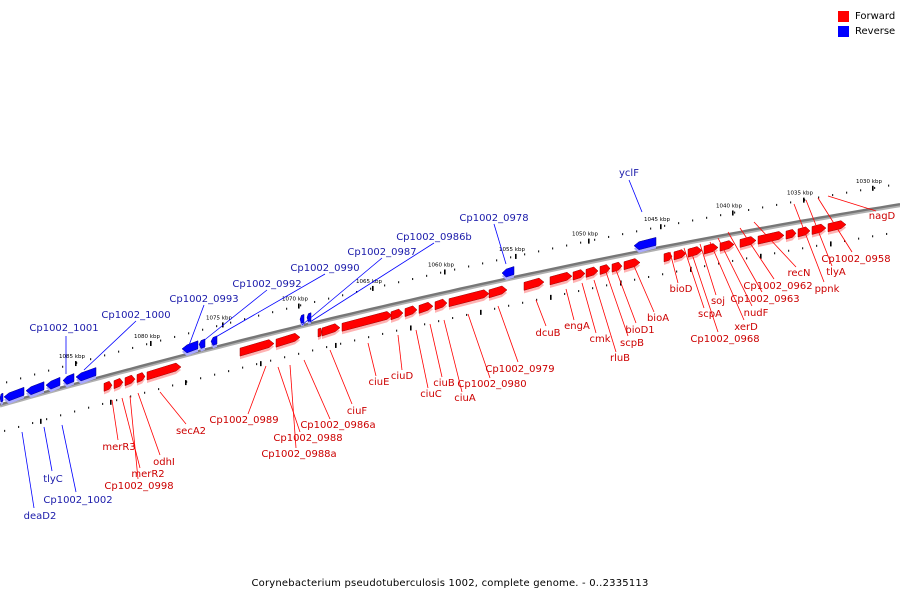 Image resolution: width=900 pixels, height=604 pixels. Describe the element at coordinates (40, 516) in the screenshot. I see `gene-label: deaD2` at that location.